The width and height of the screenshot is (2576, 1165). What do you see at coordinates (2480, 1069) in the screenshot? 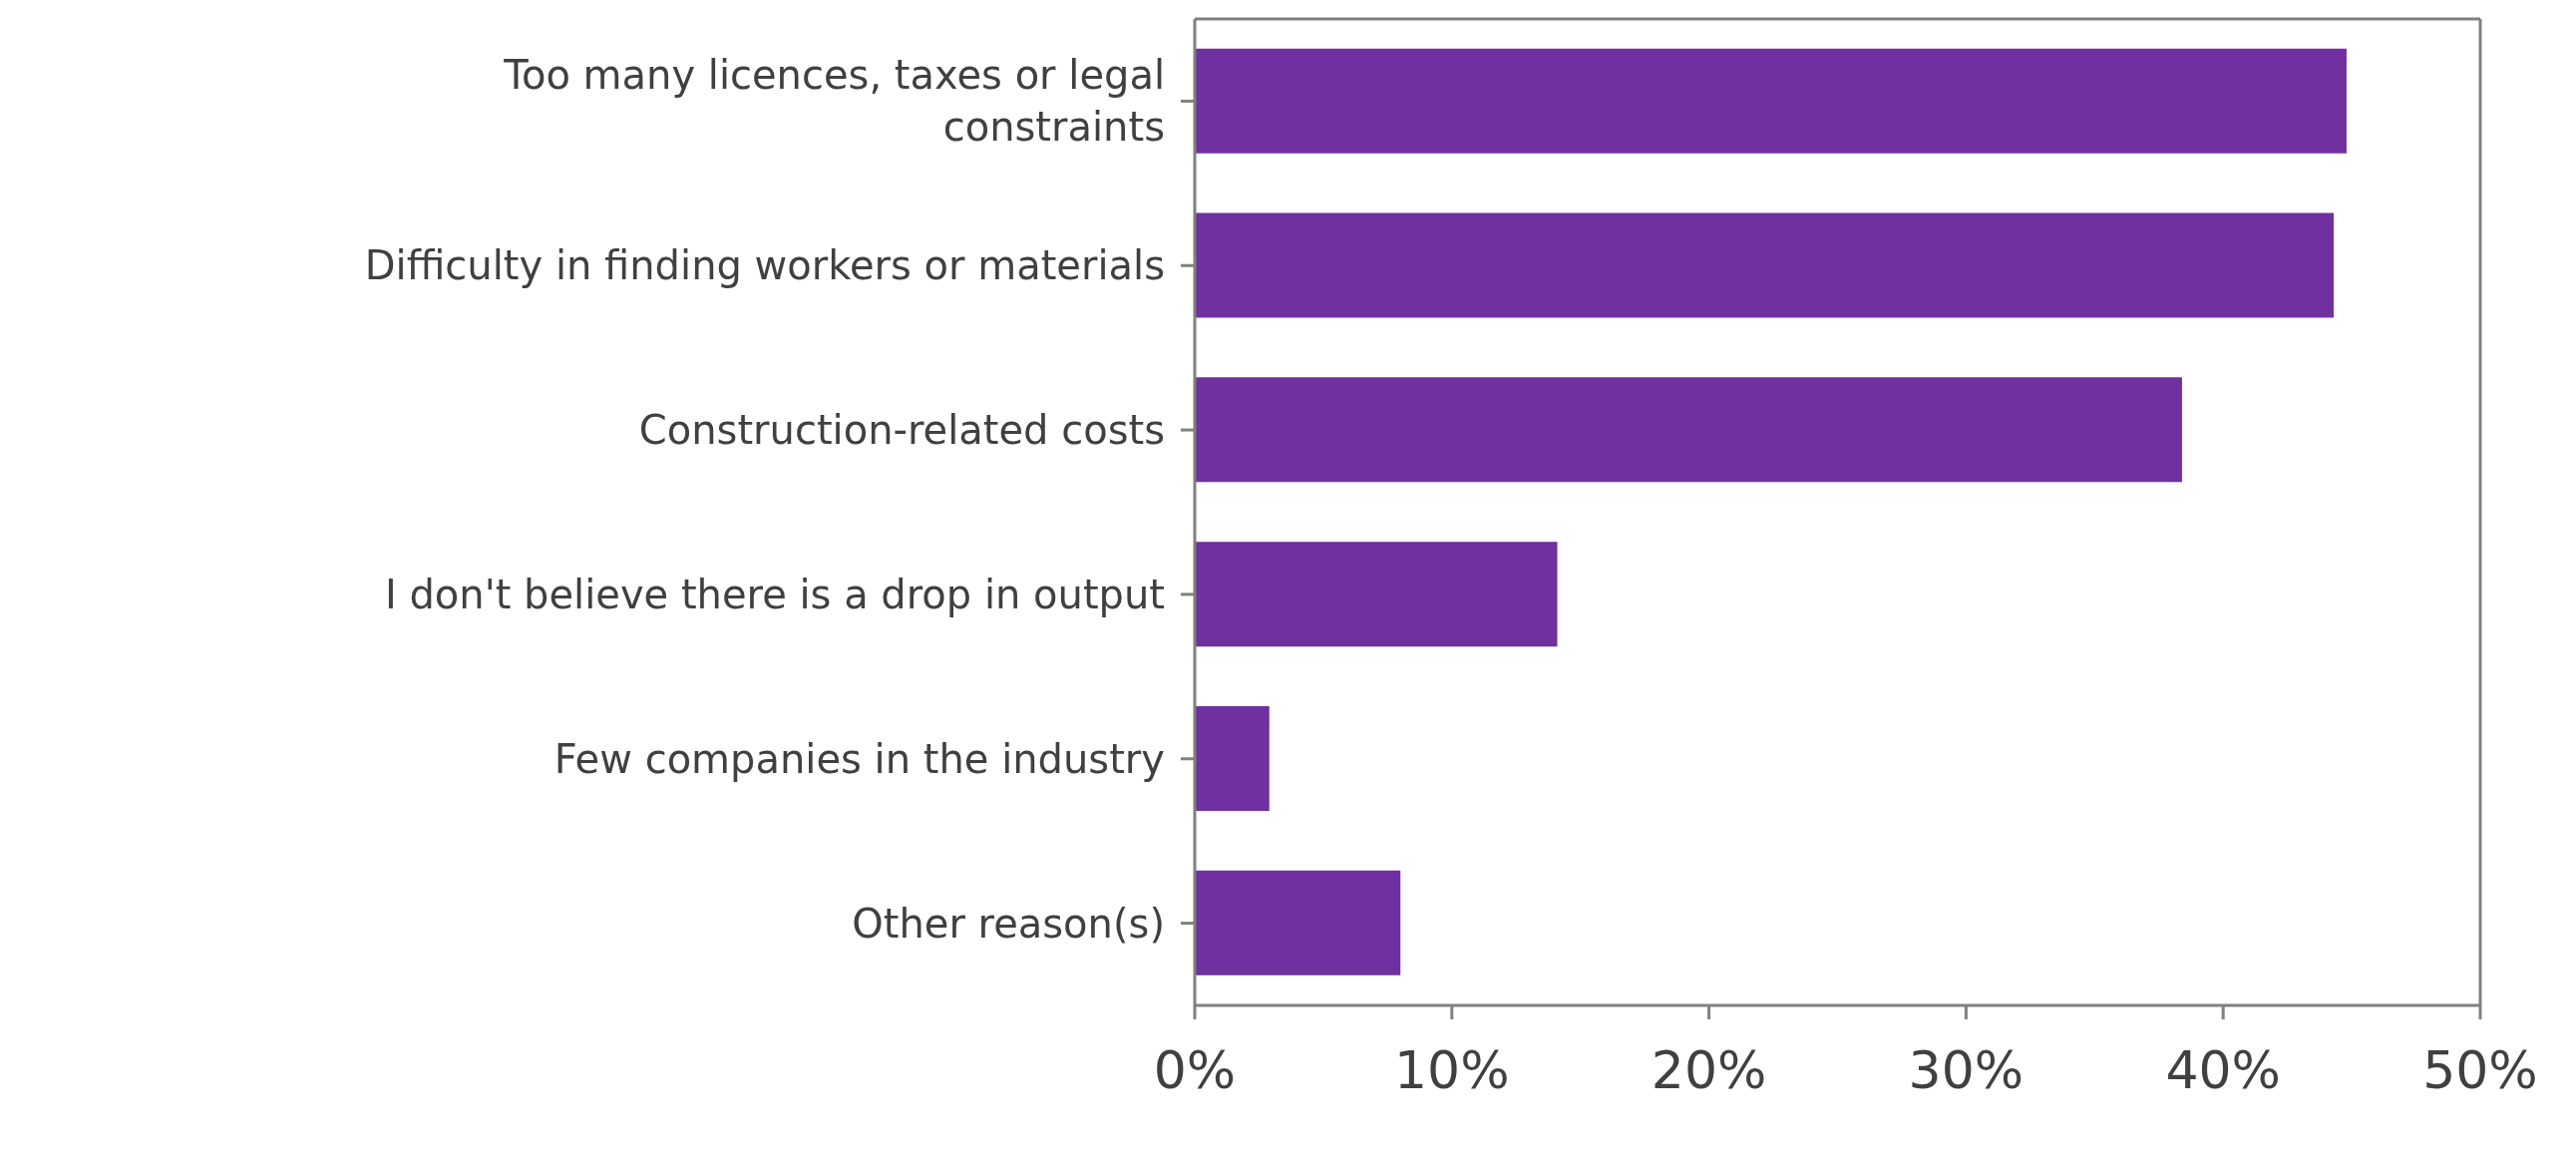
I see `x-tick-label: 50%` at bounding box center [2480, 1069].